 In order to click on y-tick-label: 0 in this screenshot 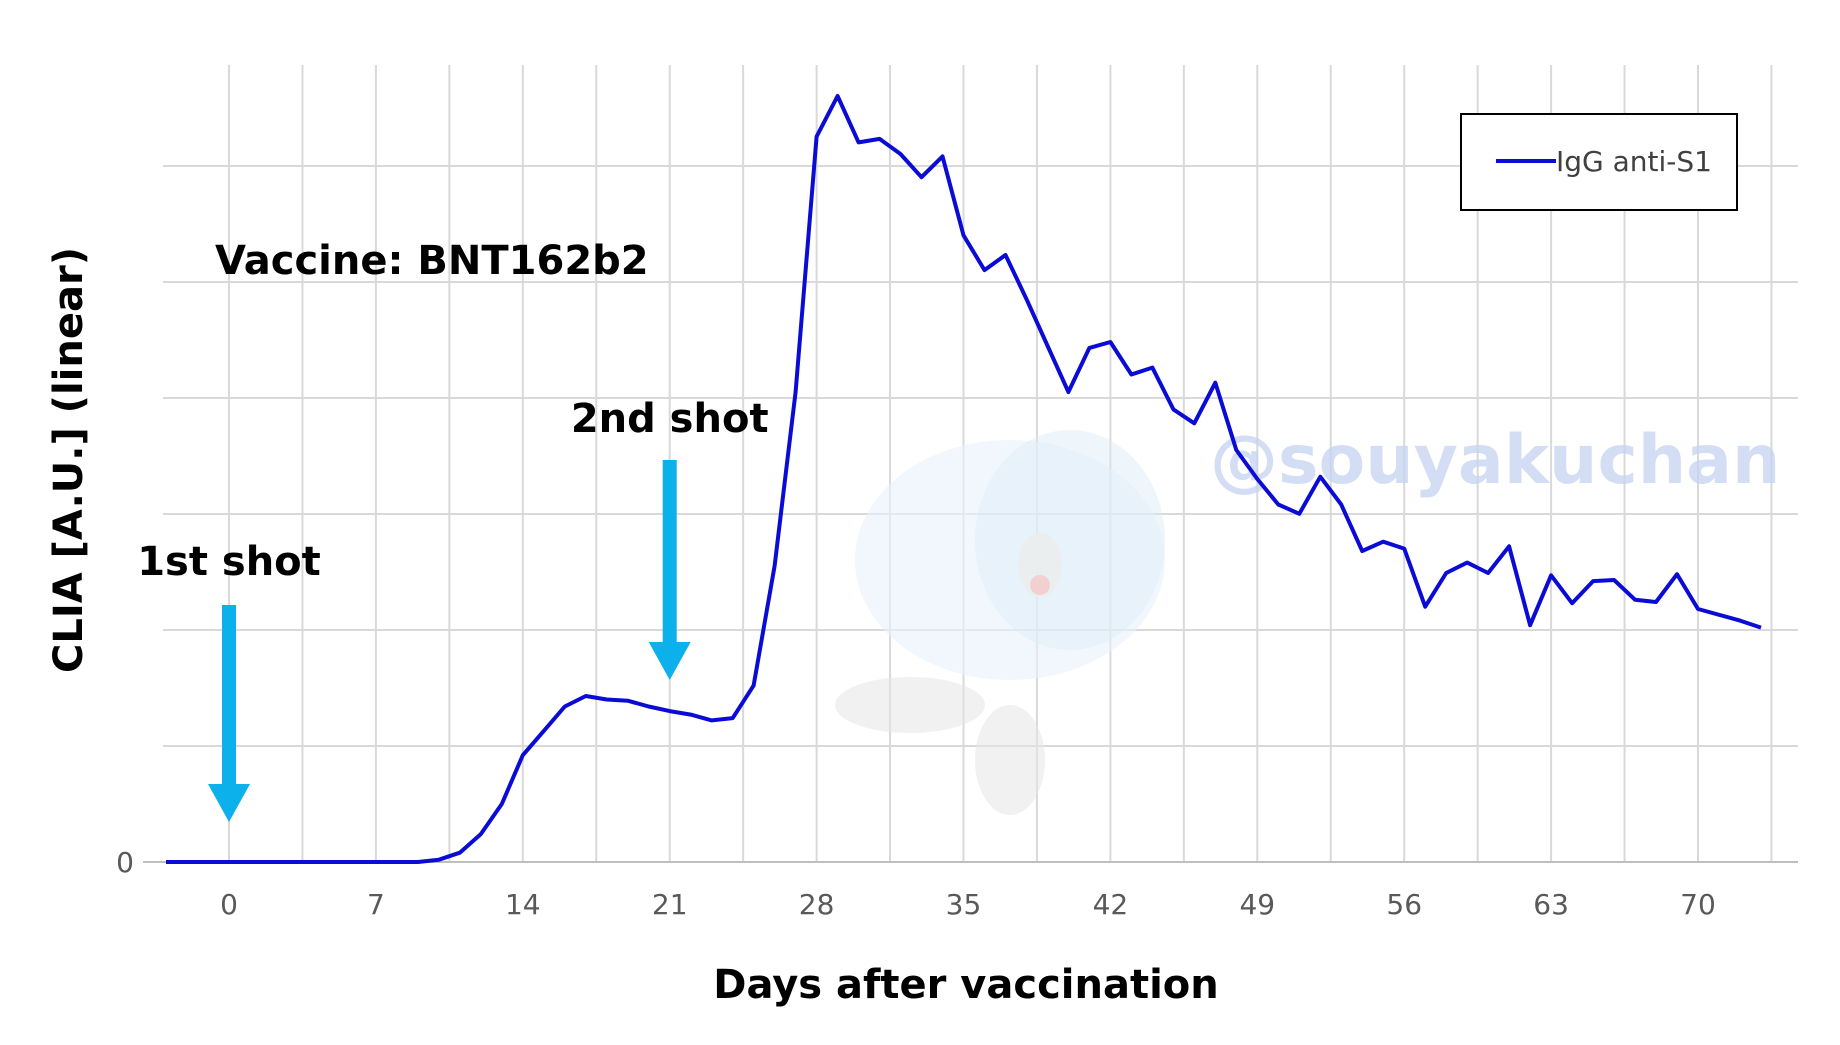, I will do `click(125, 862)`.